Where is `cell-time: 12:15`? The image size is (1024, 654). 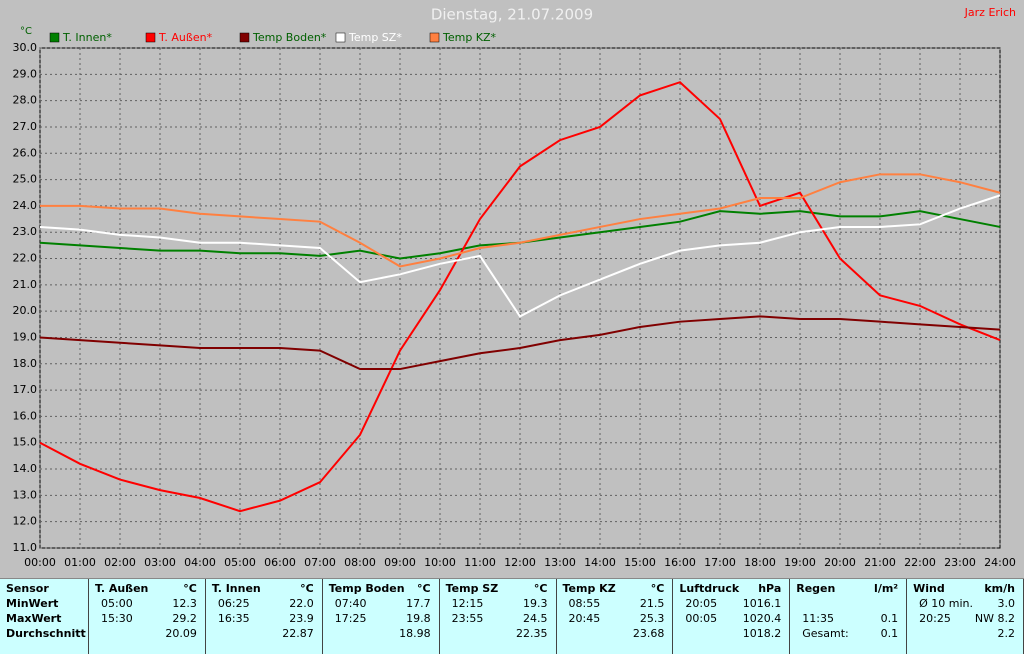 cell-time: 12:15 is located at coordinates (467, 603).